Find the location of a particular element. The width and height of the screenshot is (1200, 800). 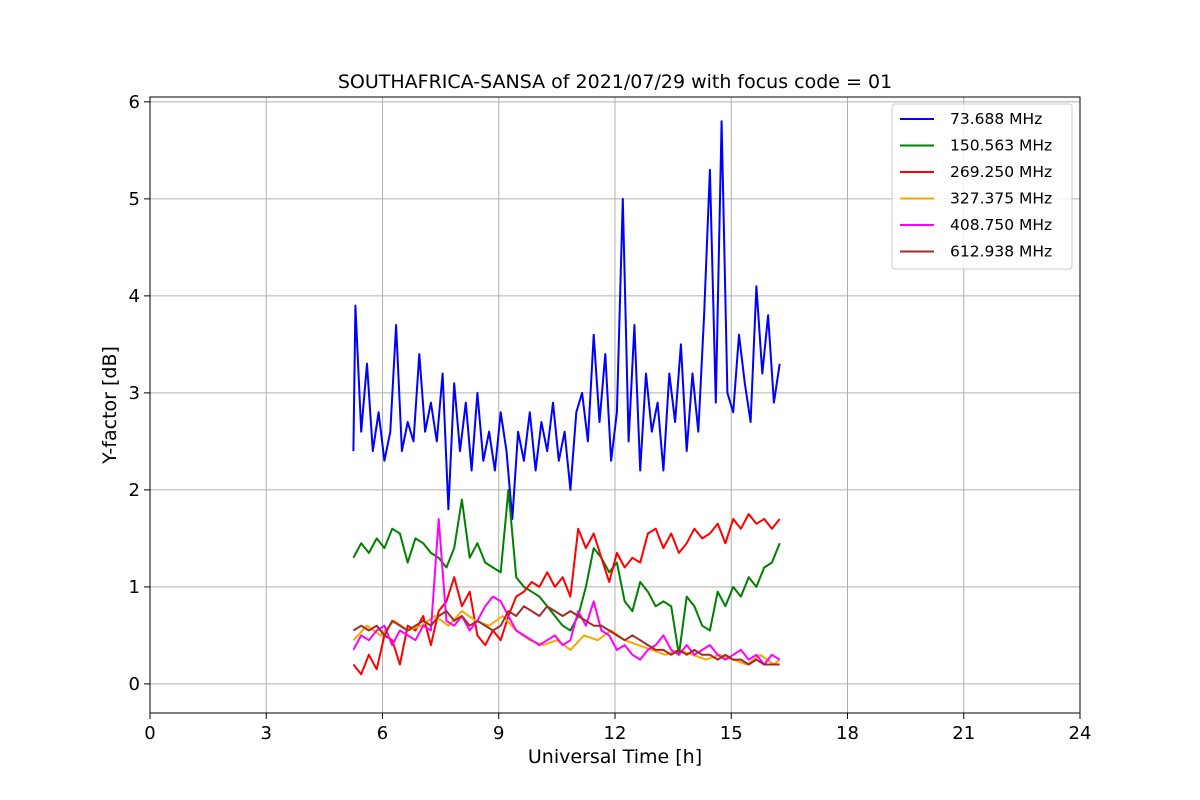

x-axis-ticks: 0 3 6 9 12 15 18 21 24 is located at coordinates (617, 728).